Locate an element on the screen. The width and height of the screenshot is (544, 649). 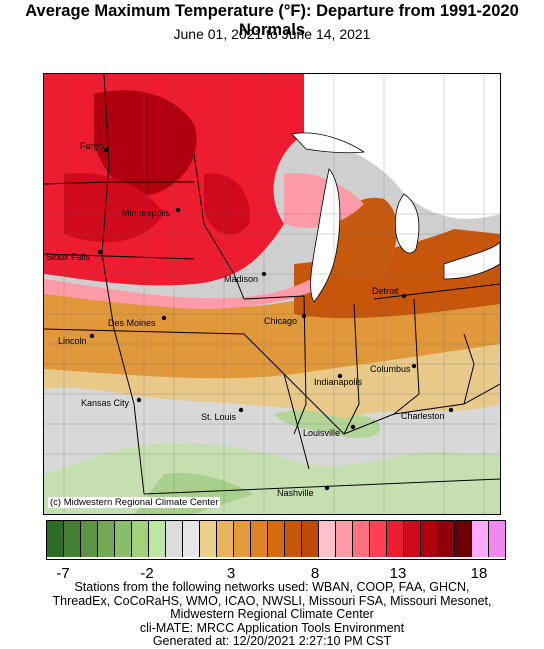
city-label: Fargo is located at coordinates (92, 146).